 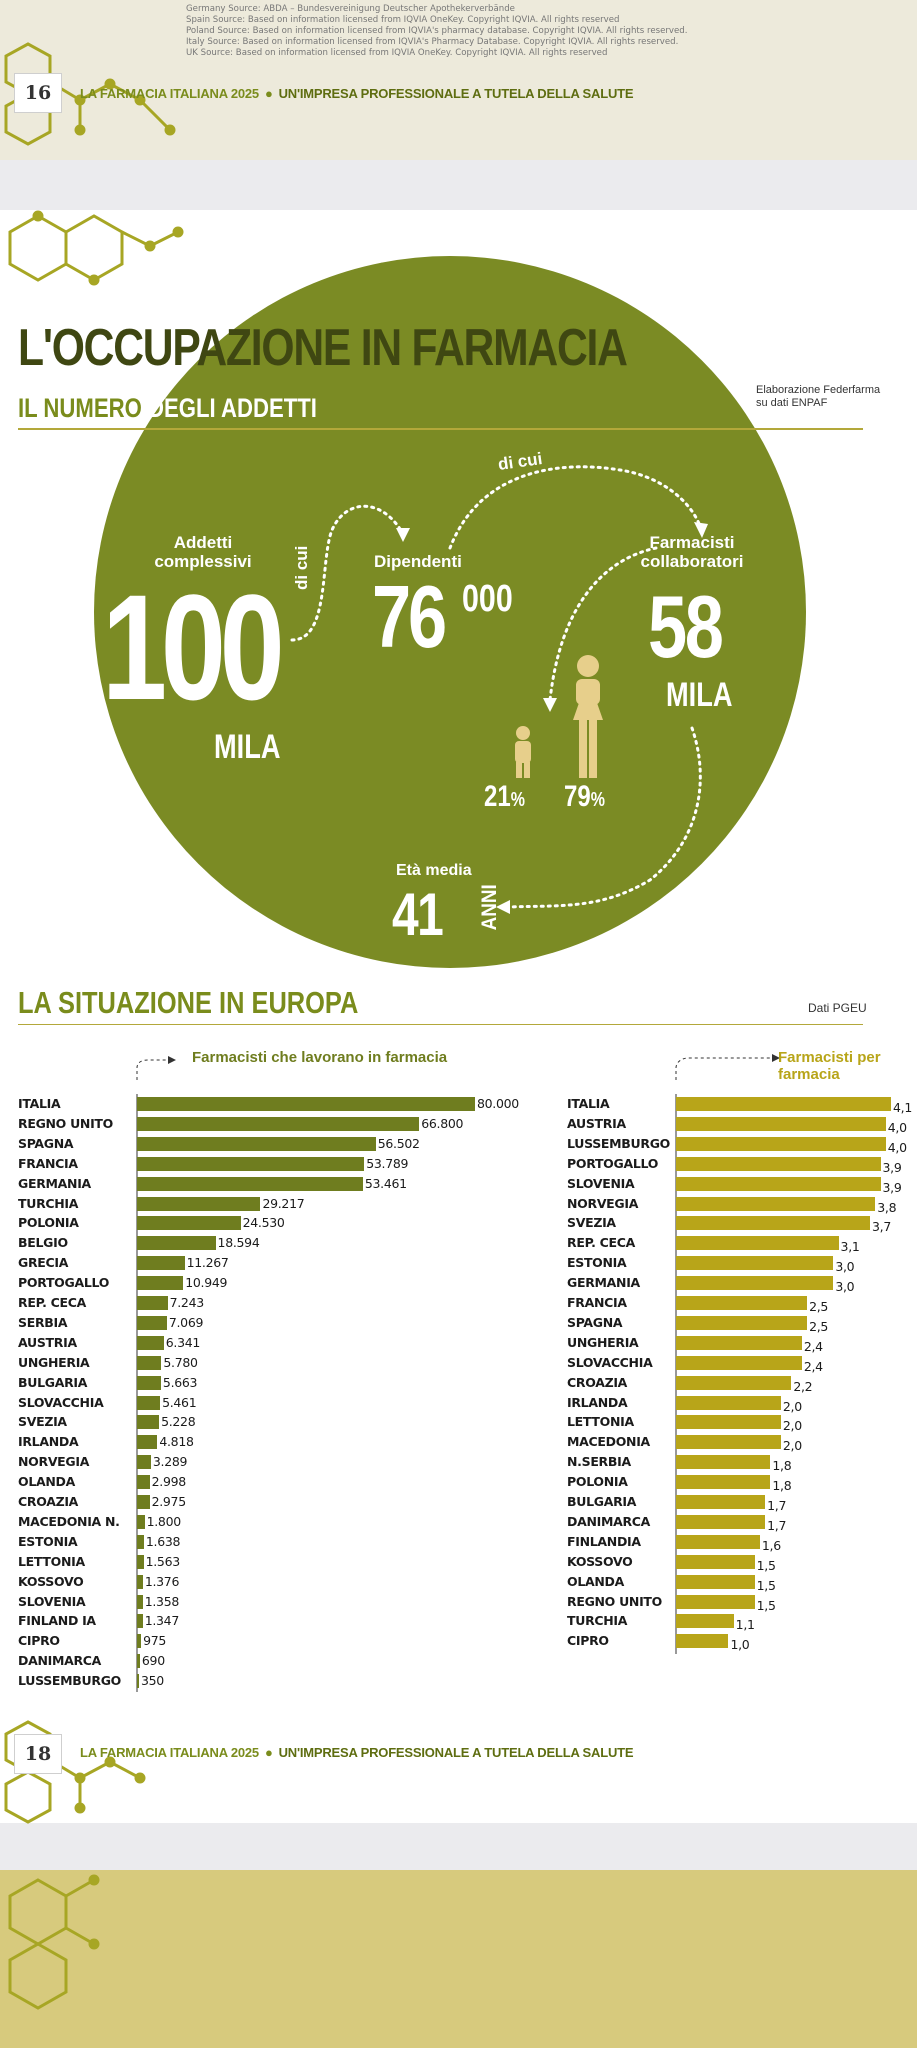 What do you see at coordinates (48, 1501) in the screenshot?
I see `chart-1-category-label: CROAZIA` at bounding box center [48, 1501].